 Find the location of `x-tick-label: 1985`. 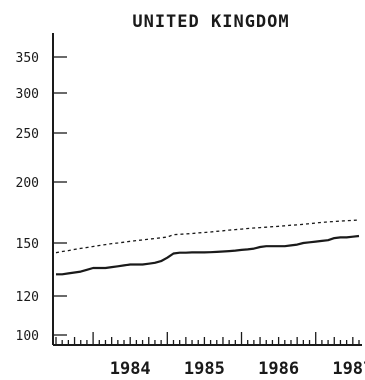

x-tick-label: 1985 is located at coordinates (204, 369).